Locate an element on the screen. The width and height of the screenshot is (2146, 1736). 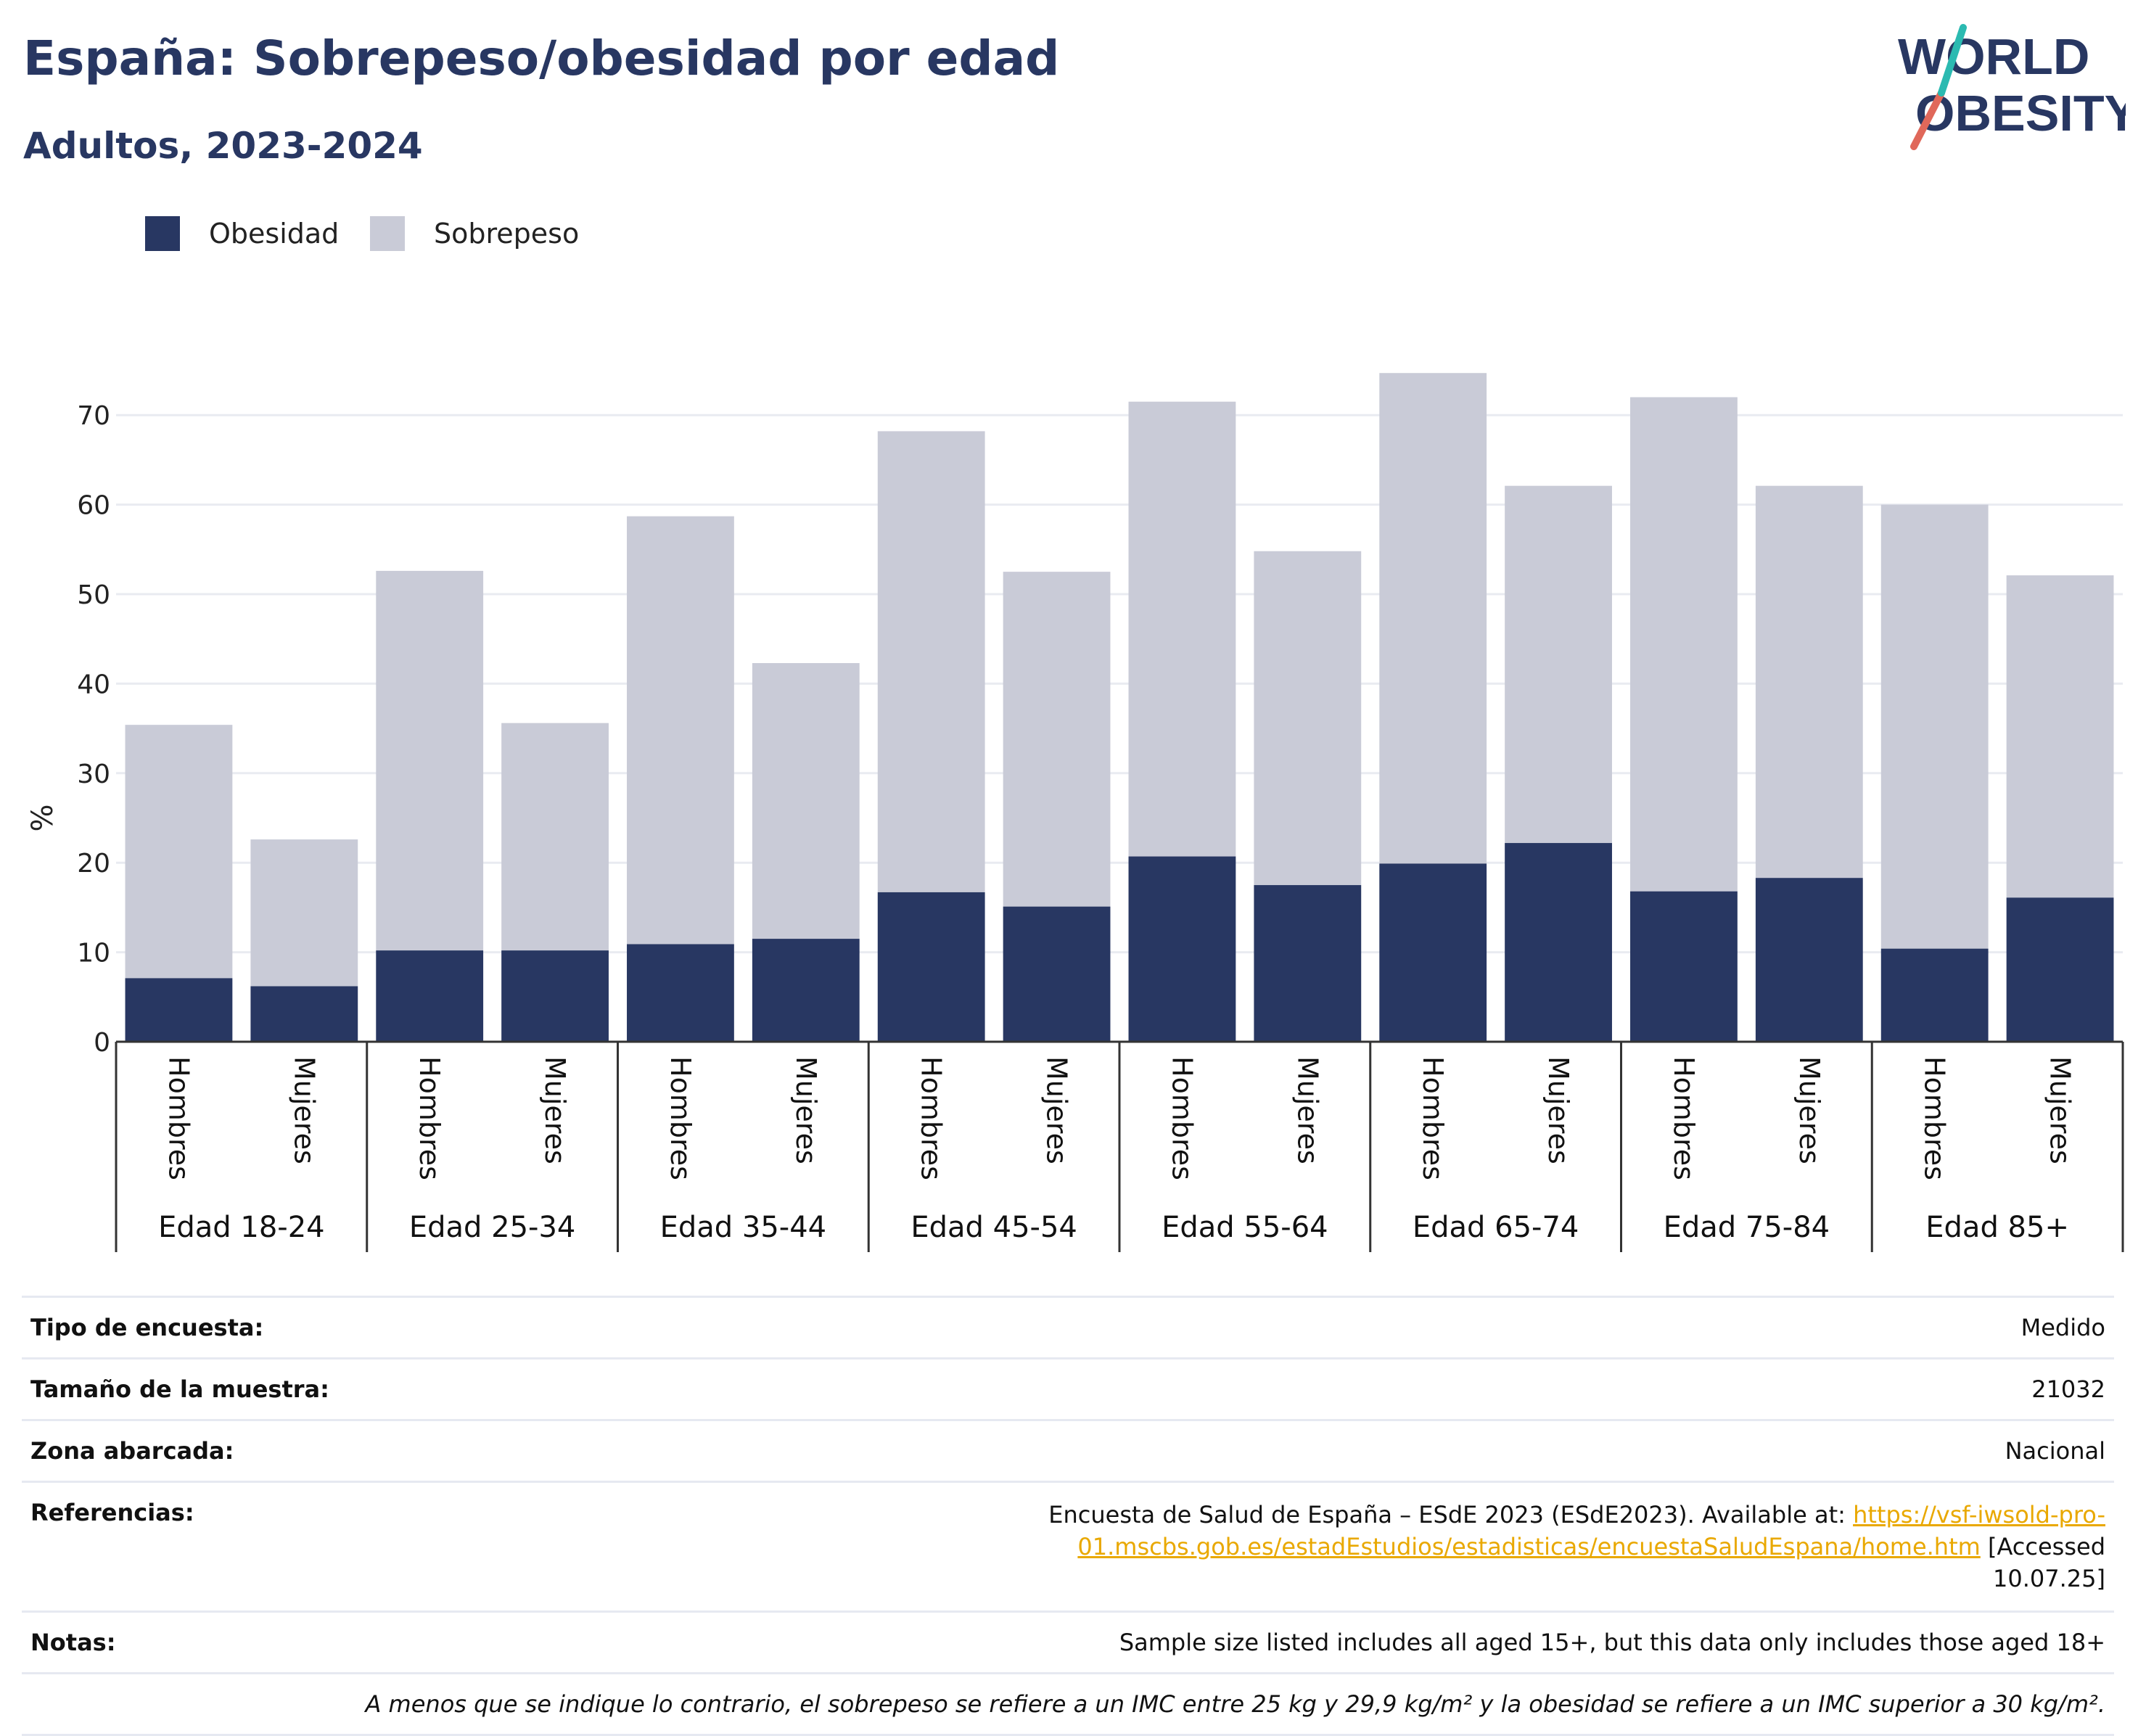
logo-slash-red is located at coordinates (1927, 119).